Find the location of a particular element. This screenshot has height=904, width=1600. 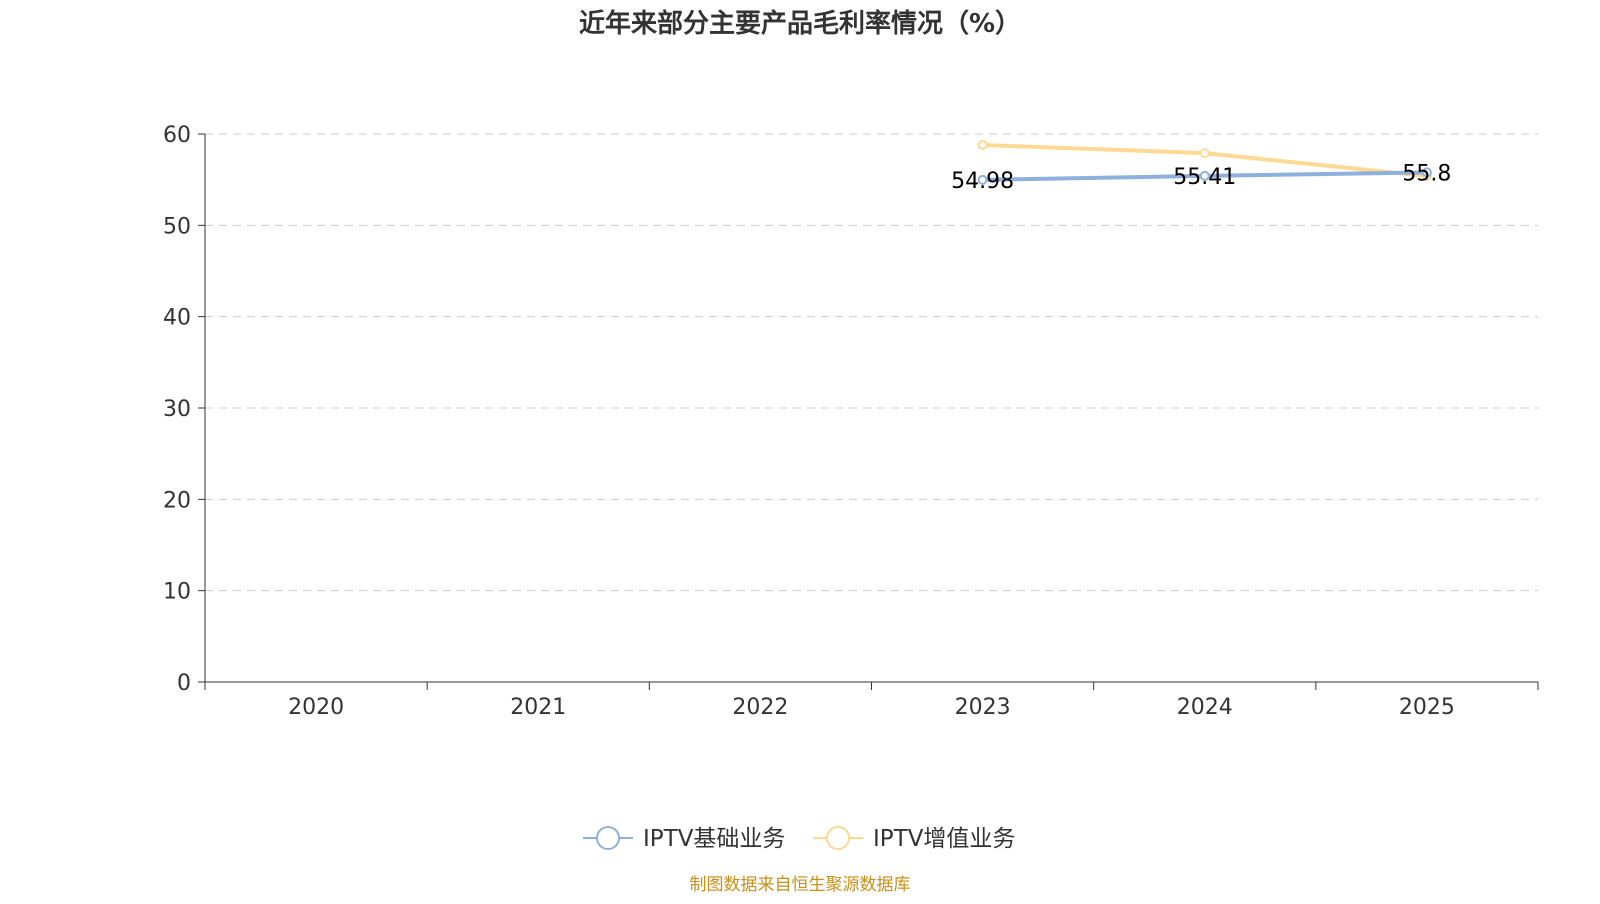

y-tick-label: 40 is located at coordinates (177, 318).